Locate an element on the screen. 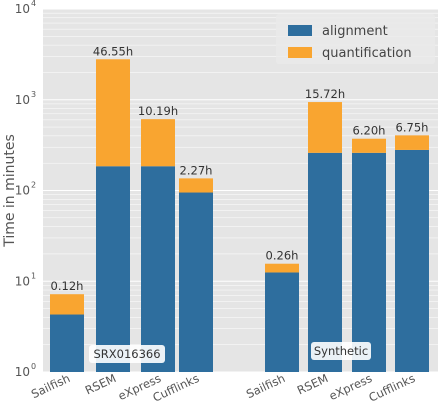 Image resolution: width=440 pixels, height=417 pixels. bar-total-label: 6.75h is located at coordinates (412, 127).